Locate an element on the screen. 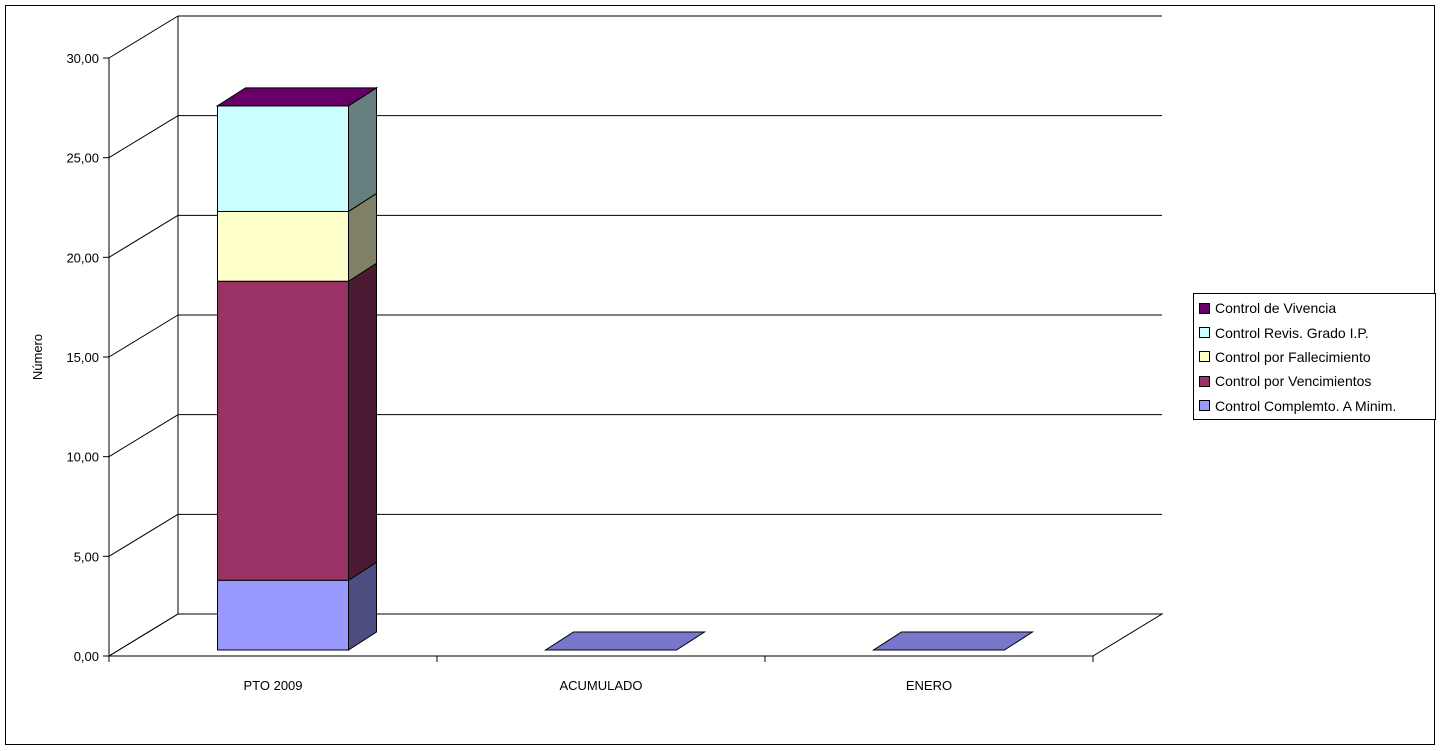 The image size is (1441, 751). y-axis-title: Número is located at coordinates (37, 357).